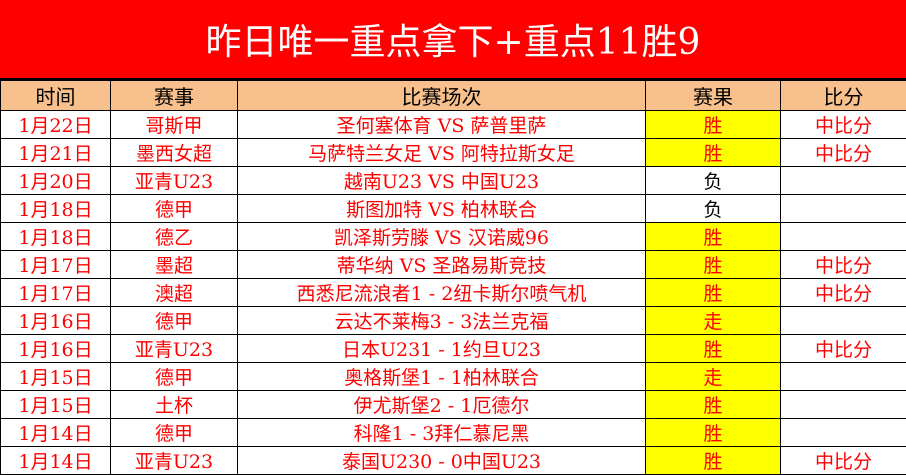  I want to click on header-row: 时间 赛事 比赛场次 赛果 比分, so click(453, 96).